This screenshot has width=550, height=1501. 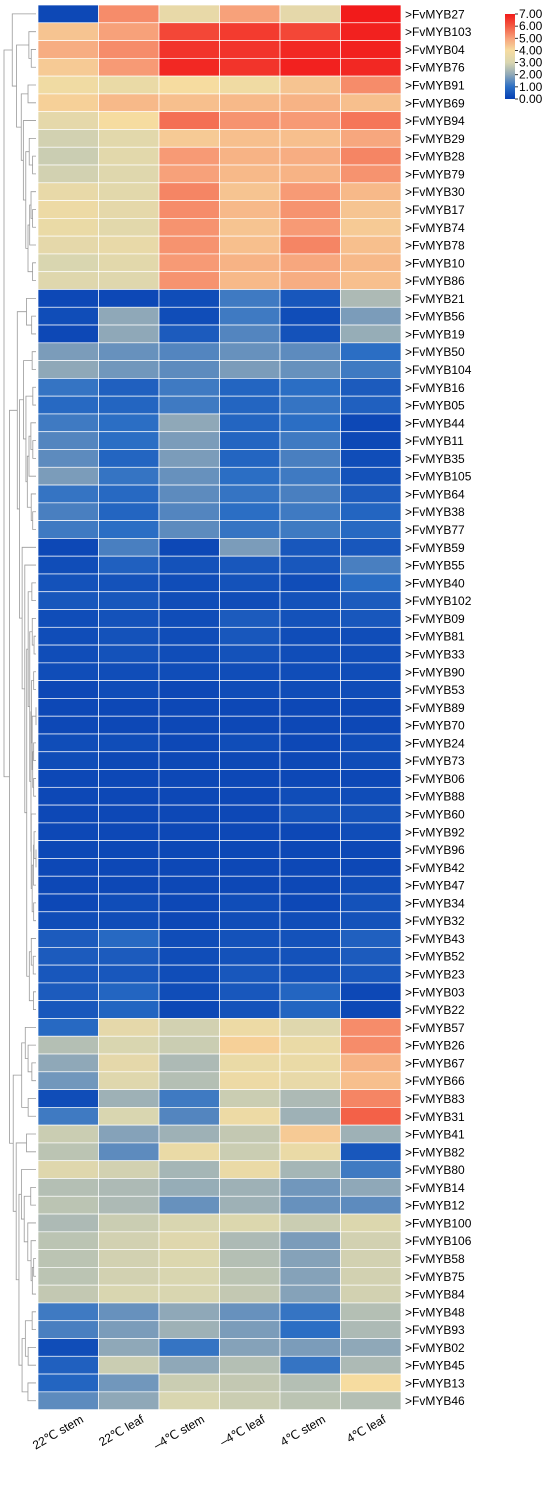 What do you see at coordinates (435, 246) in the screenshot?
I see `row-label: >FvMYB78` at bounding box center [435, 246].